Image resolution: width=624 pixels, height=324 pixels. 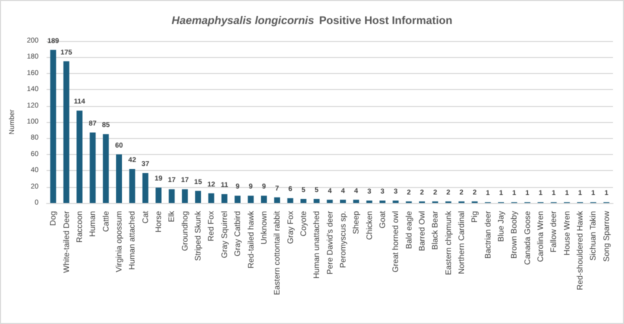 I want to click on x-tick-label: Human unattached, so click(x=317, y=245).